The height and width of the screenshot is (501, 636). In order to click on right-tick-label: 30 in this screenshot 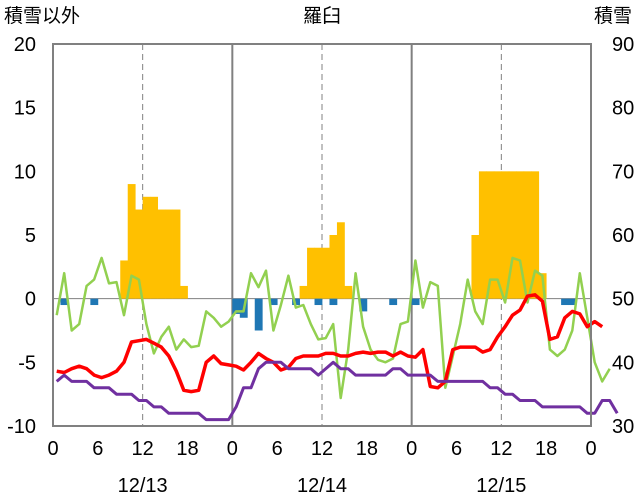, I will do `click(623, 427)`.